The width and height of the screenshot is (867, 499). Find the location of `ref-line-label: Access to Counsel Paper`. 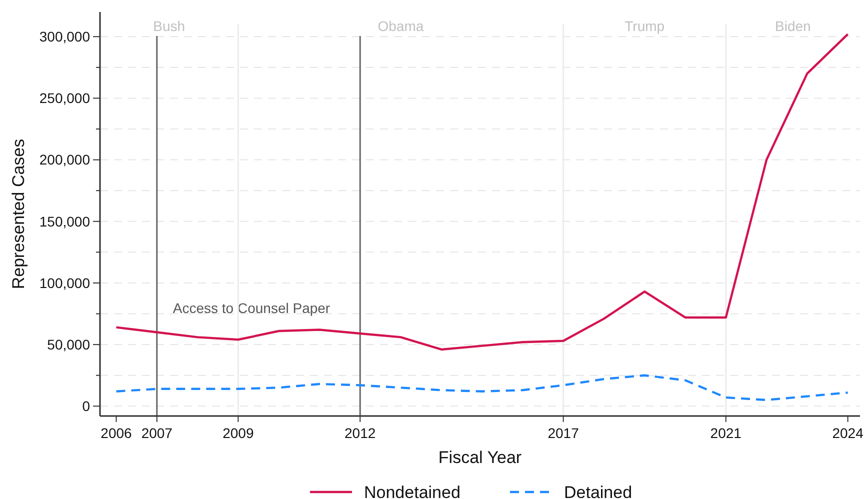

ref-line-label: Access to Counsel Paper is located at coordinates (251, 308).